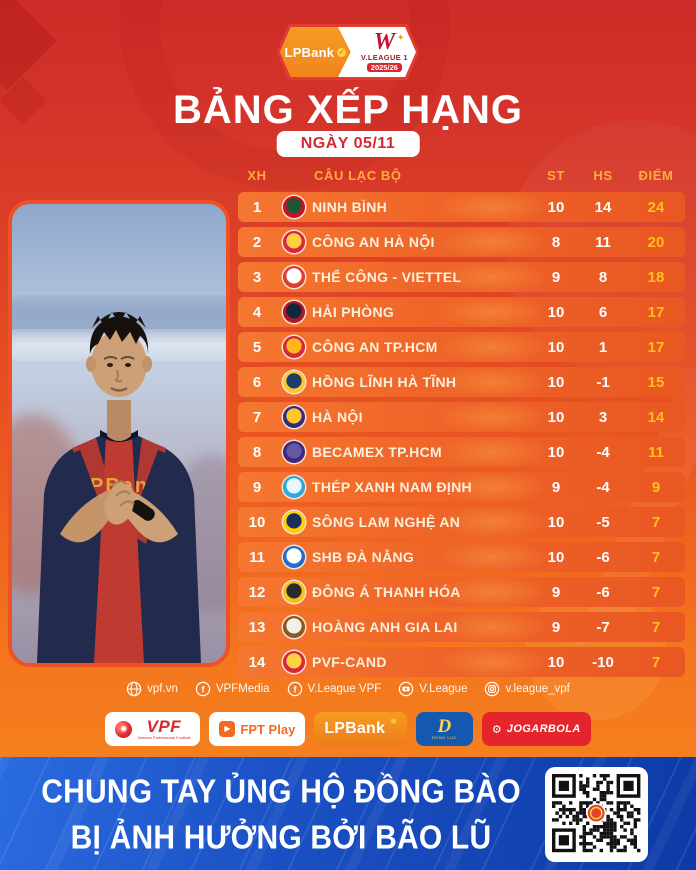 The width and height of the screenshot is (696, 870). Describe the element at coordinates (603, 662) in the screenshot. I see `goal-difference-cell: -10` at that location.